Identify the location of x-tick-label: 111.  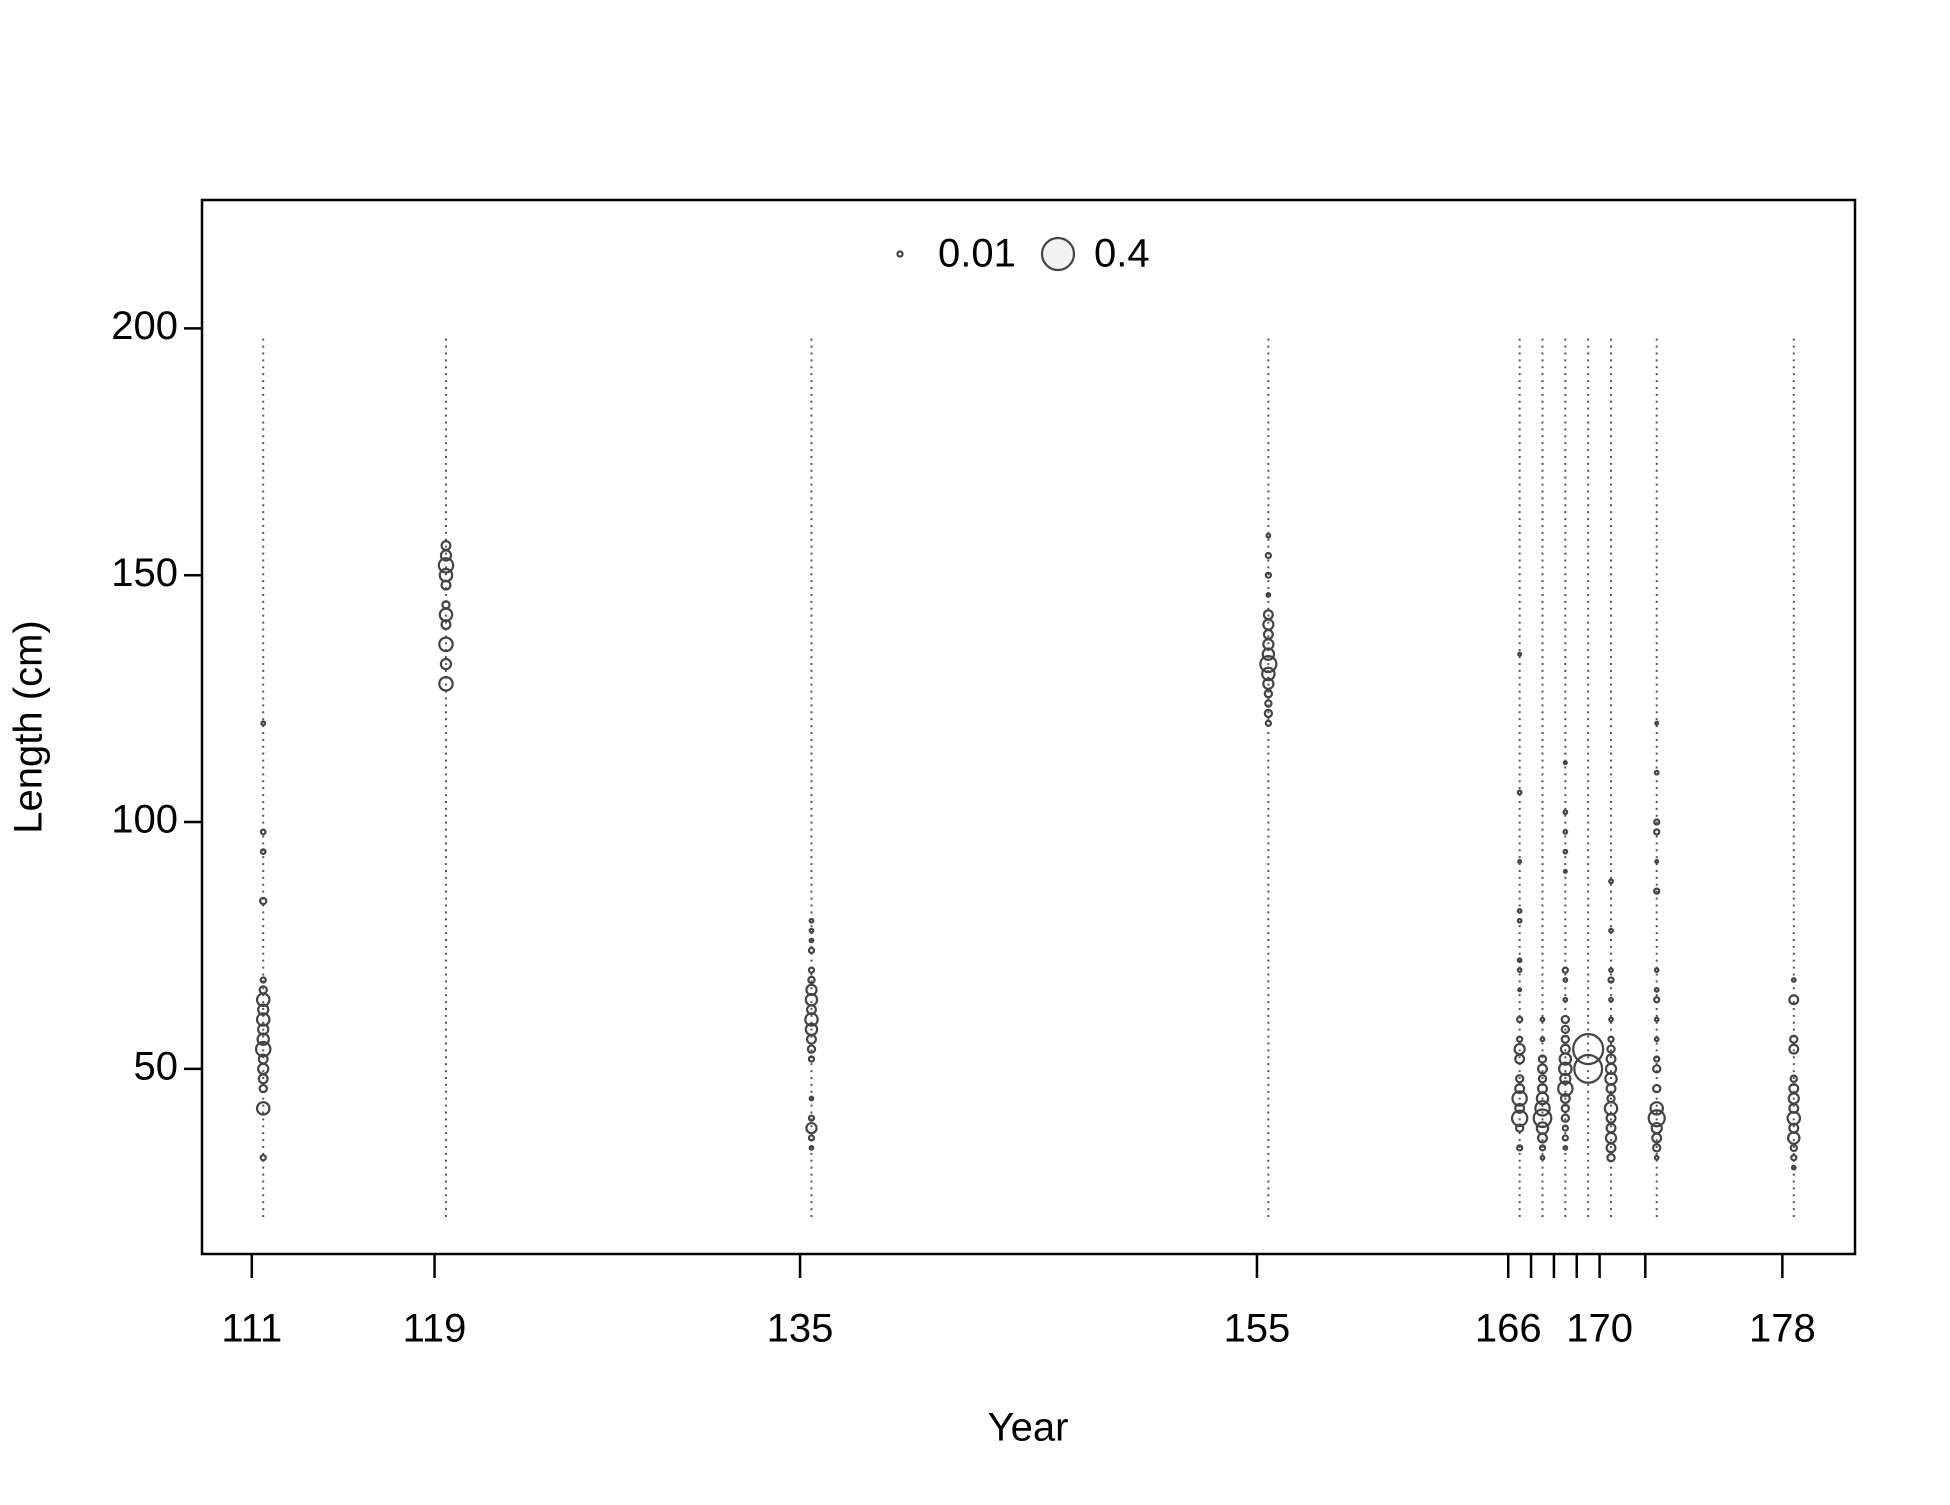
(251, 1329).